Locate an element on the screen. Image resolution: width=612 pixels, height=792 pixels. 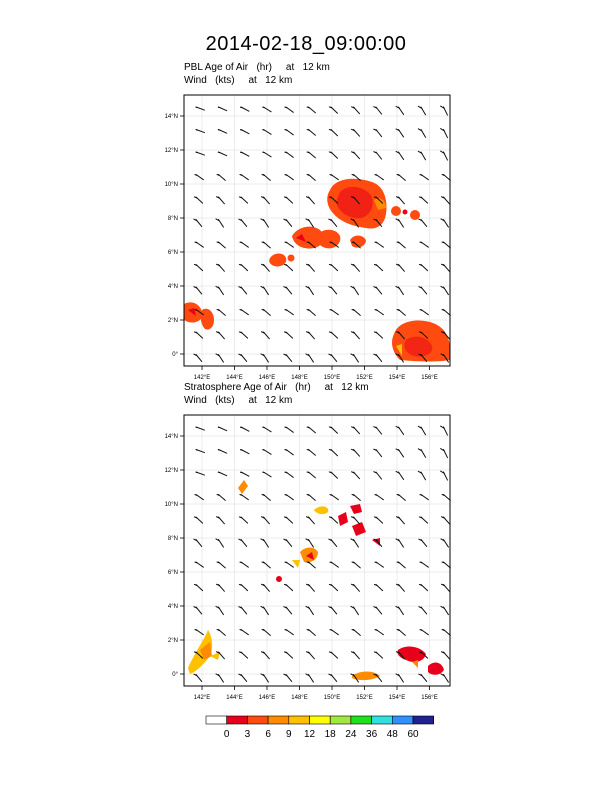
lon-tick-label: 148°E is located at coordinates (299, 698).